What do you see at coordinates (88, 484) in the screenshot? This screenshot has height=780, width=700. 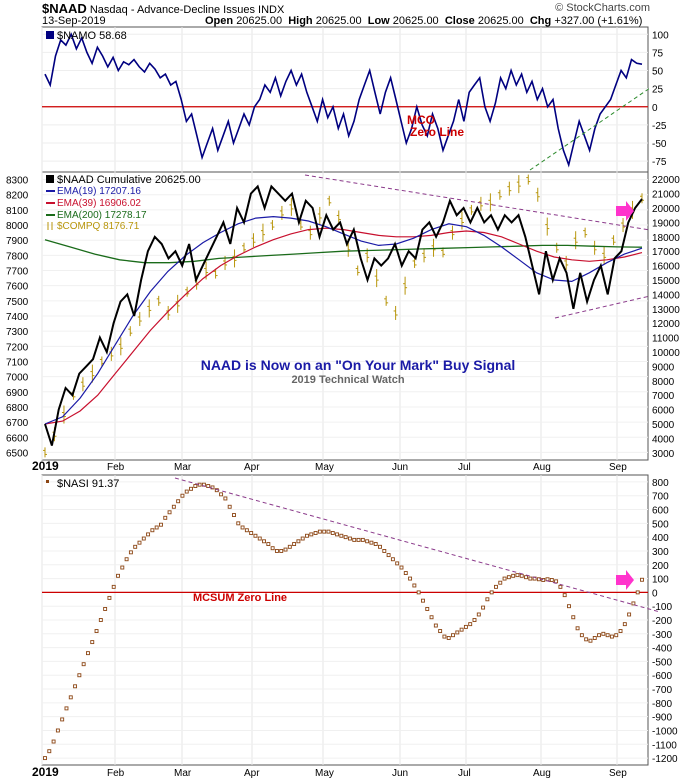 I see `nasi-legend-text: $NASI 91.37` at bounding box center [88, 484].